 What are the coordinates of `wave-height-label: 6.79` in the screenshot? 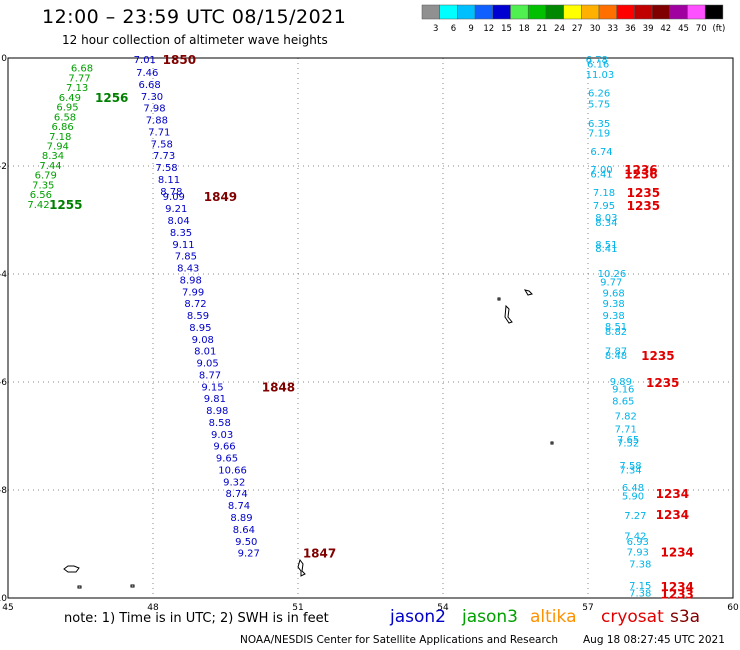 It's located at (46, 176).